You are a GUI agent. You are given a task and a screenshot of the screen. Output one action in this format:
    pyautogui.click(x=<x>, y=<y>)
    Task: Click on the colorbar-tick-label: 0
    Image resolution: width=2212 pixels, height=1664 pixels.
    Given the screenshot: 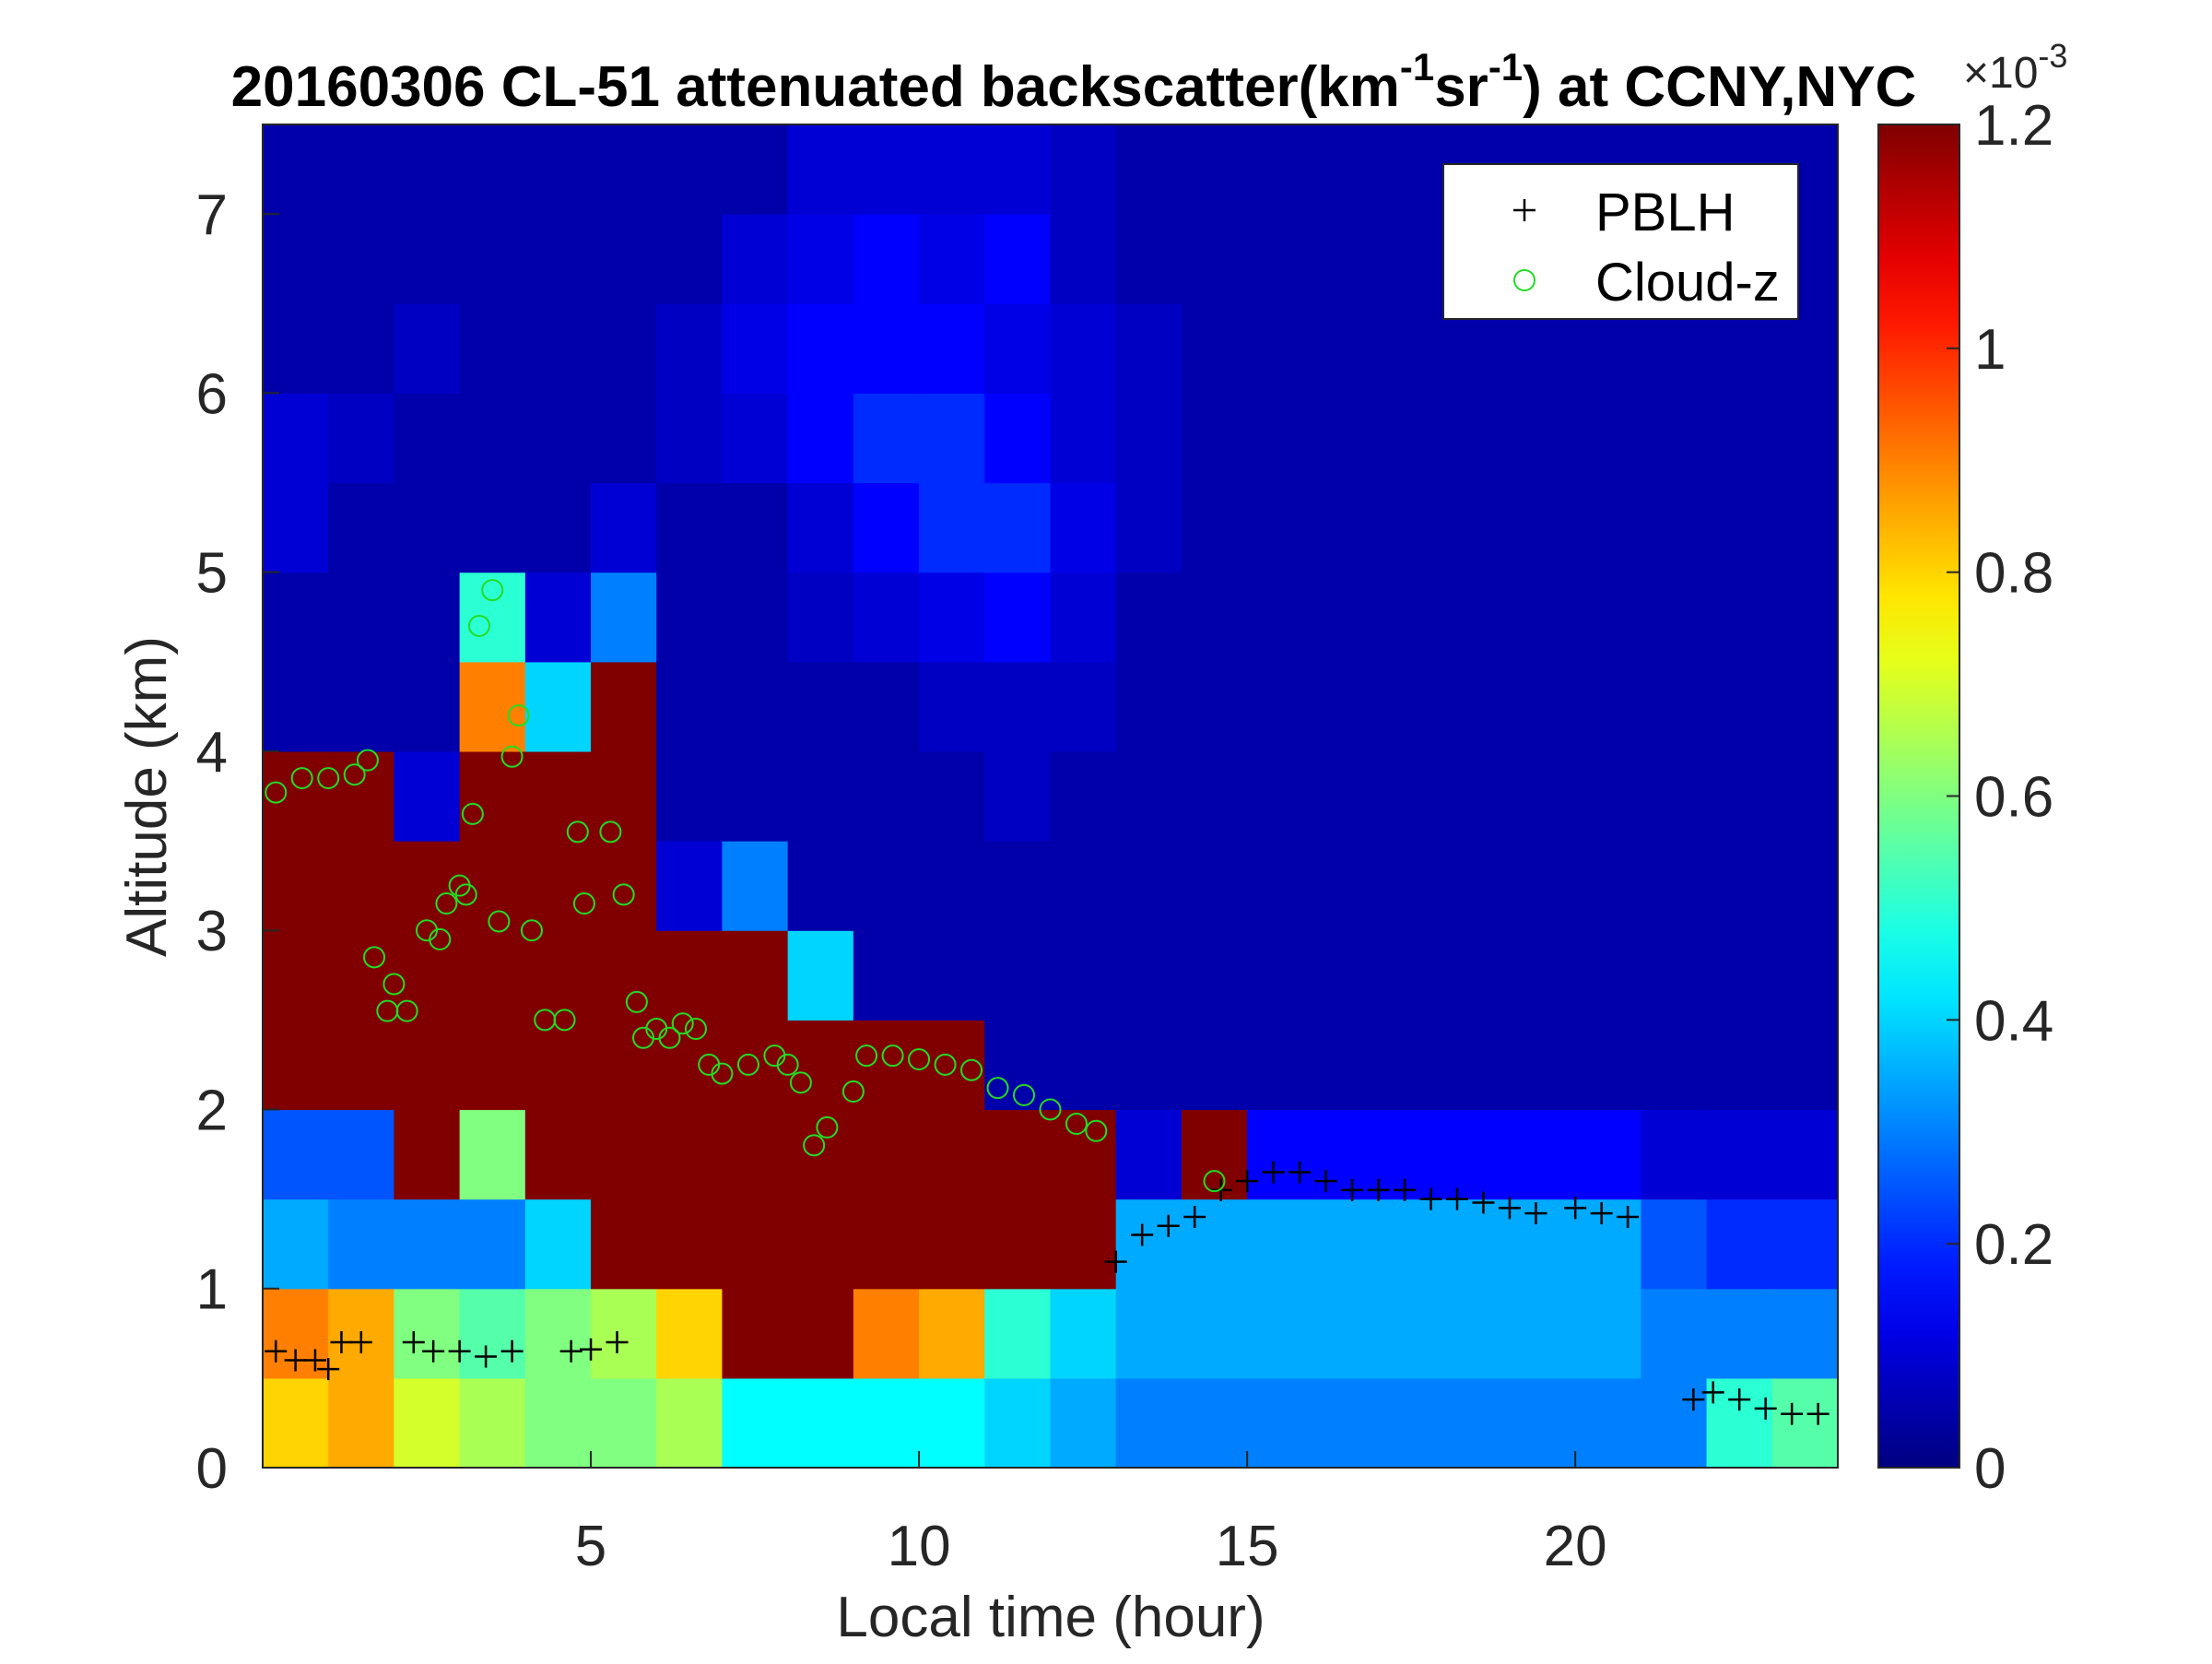 What is the action you would take?
    pyautogui.click(x=1990, y=1469)
    